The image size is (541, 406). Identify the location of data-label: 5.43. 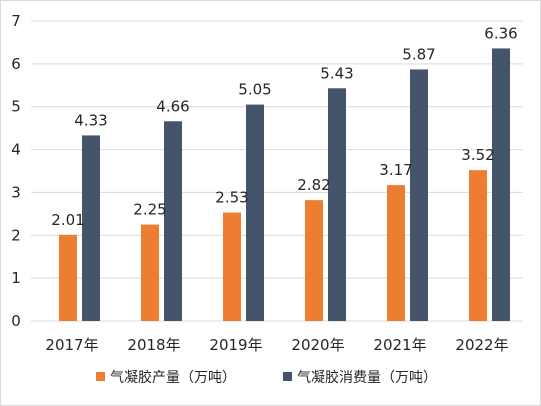
(336, 73).